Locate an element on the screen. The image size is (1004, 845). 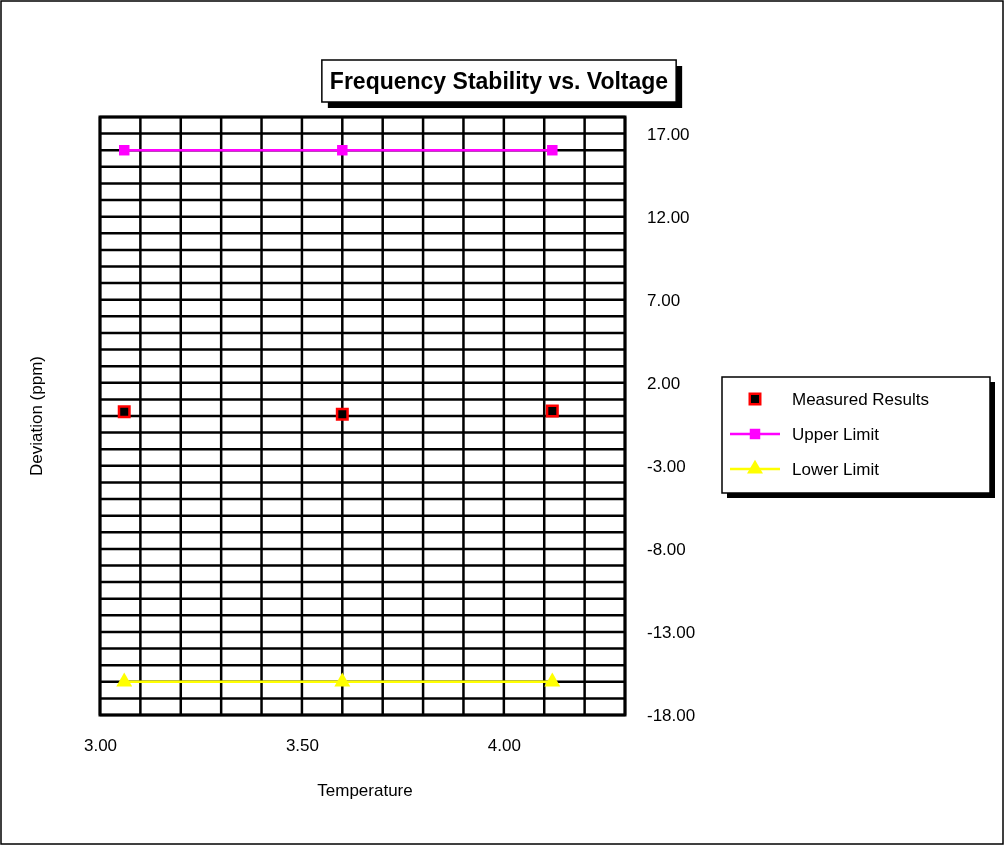
y-tick-label: 17.00 is located at coordinates (668, 134).